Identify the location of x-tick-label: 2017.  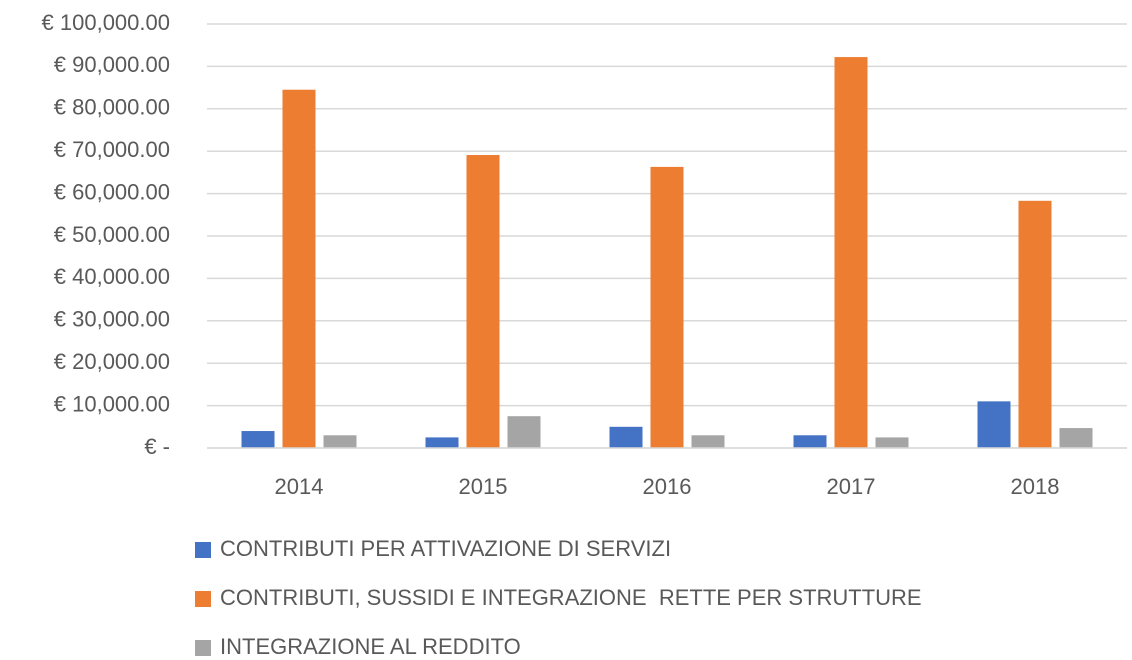
(851, 486).